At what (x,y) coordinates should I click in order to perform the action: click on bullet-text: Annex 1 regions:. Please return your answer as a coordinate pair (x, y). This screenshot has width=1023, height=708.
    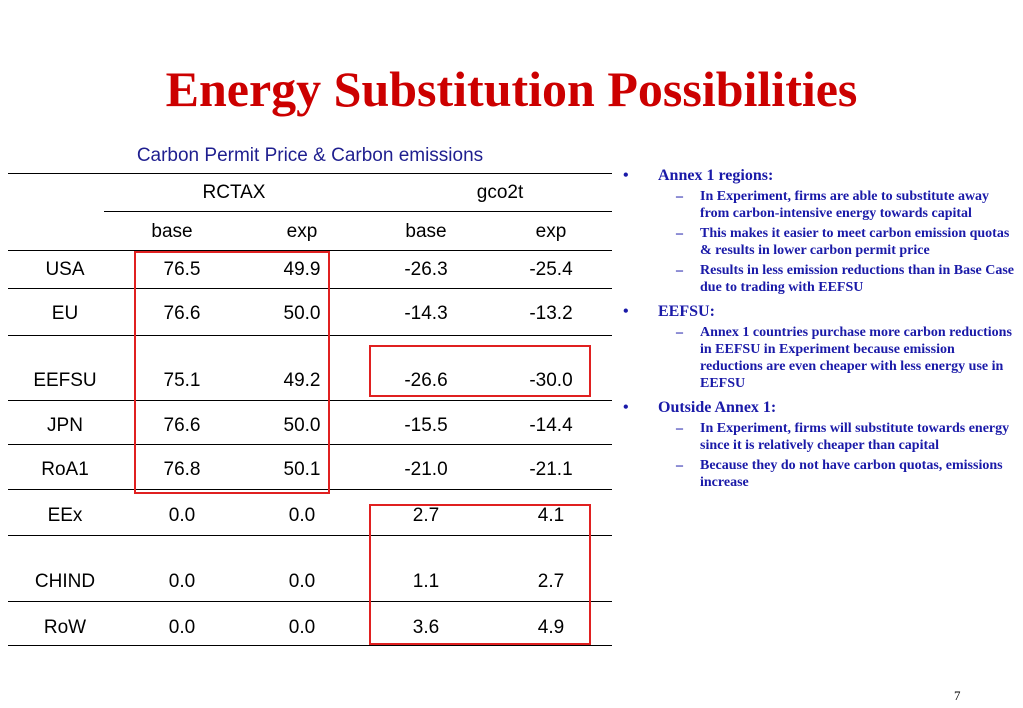
    Looking at the image, I should click on (716, 175).